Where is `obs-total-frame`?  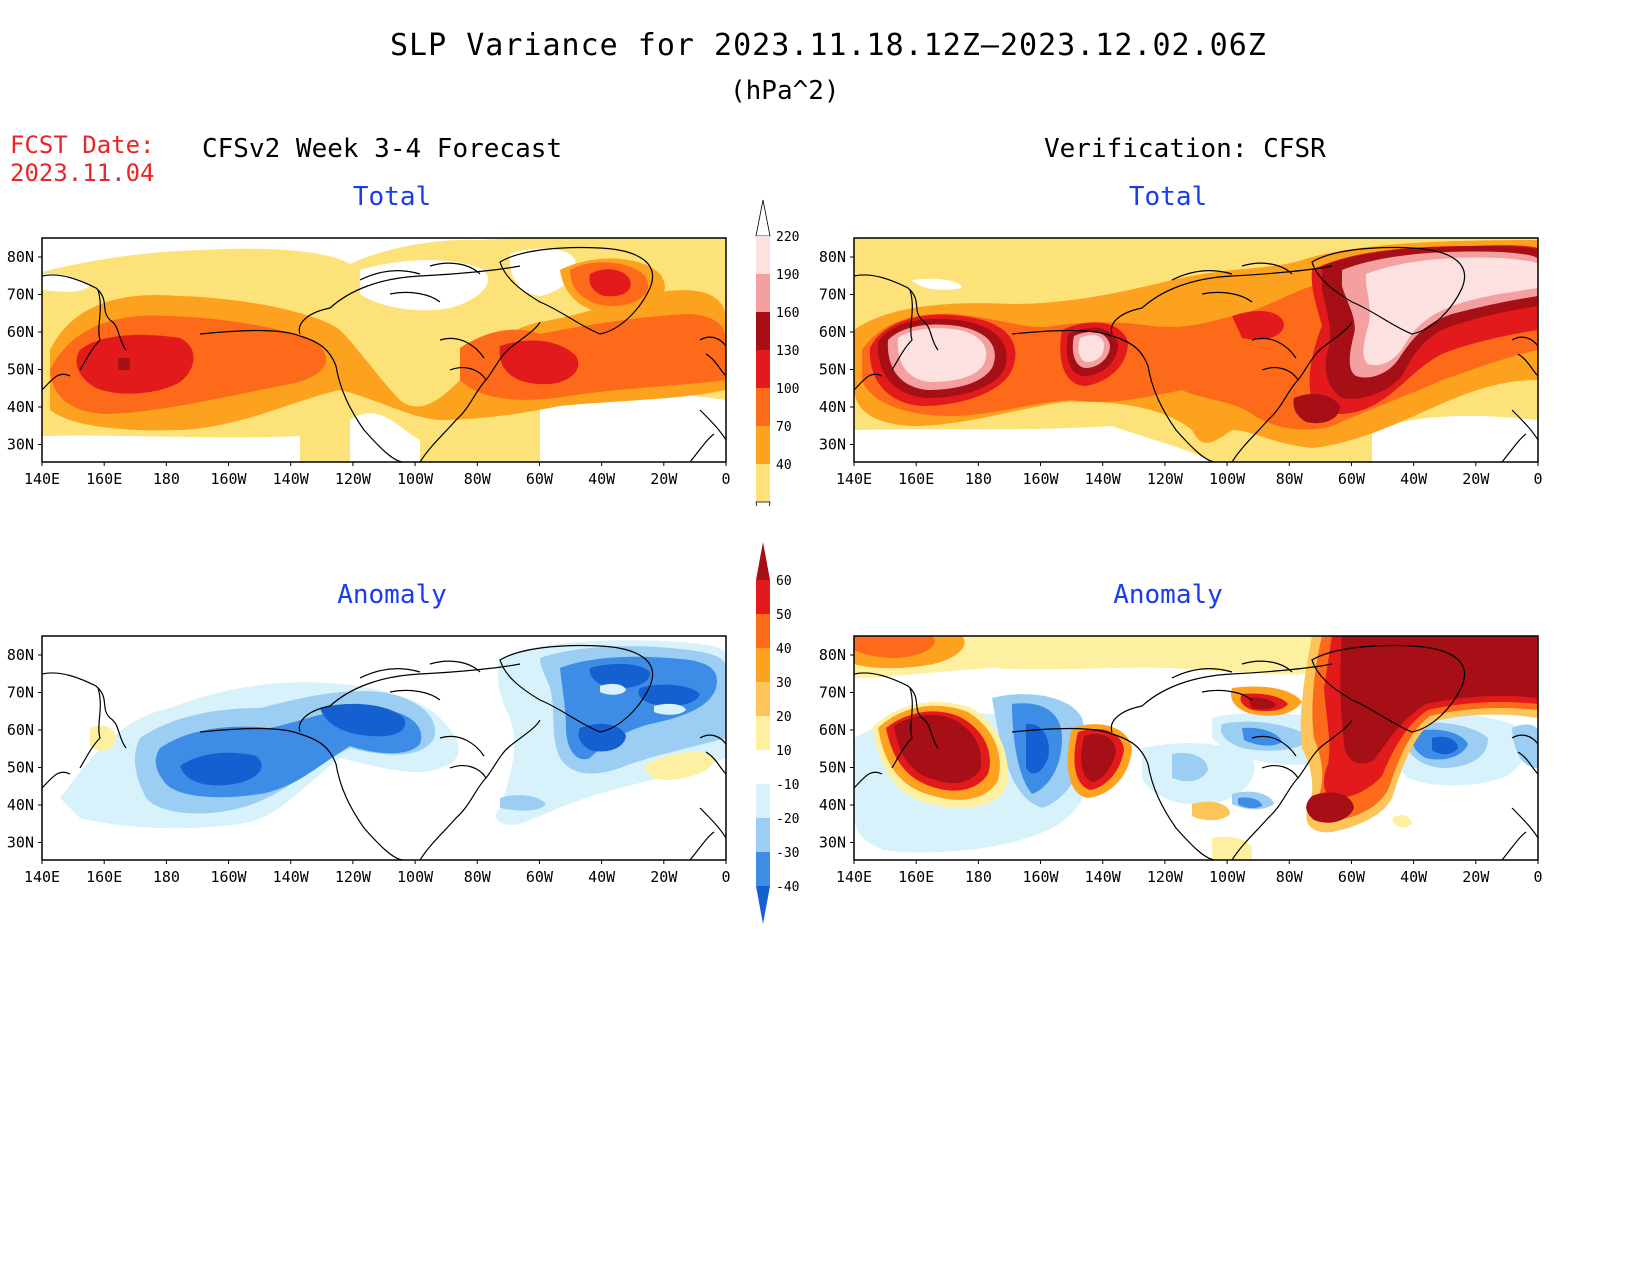
obs-total-frame is located at coordinates (1196, 350).